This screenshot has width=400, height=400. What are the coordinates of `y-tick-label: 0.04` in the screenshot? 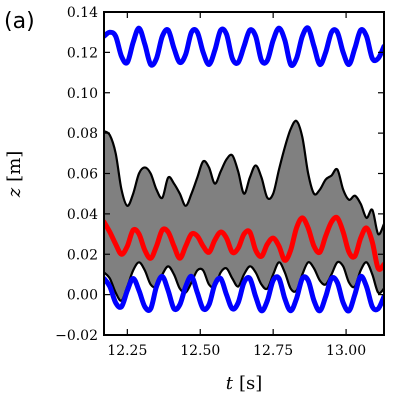 It's located at (82, 215).